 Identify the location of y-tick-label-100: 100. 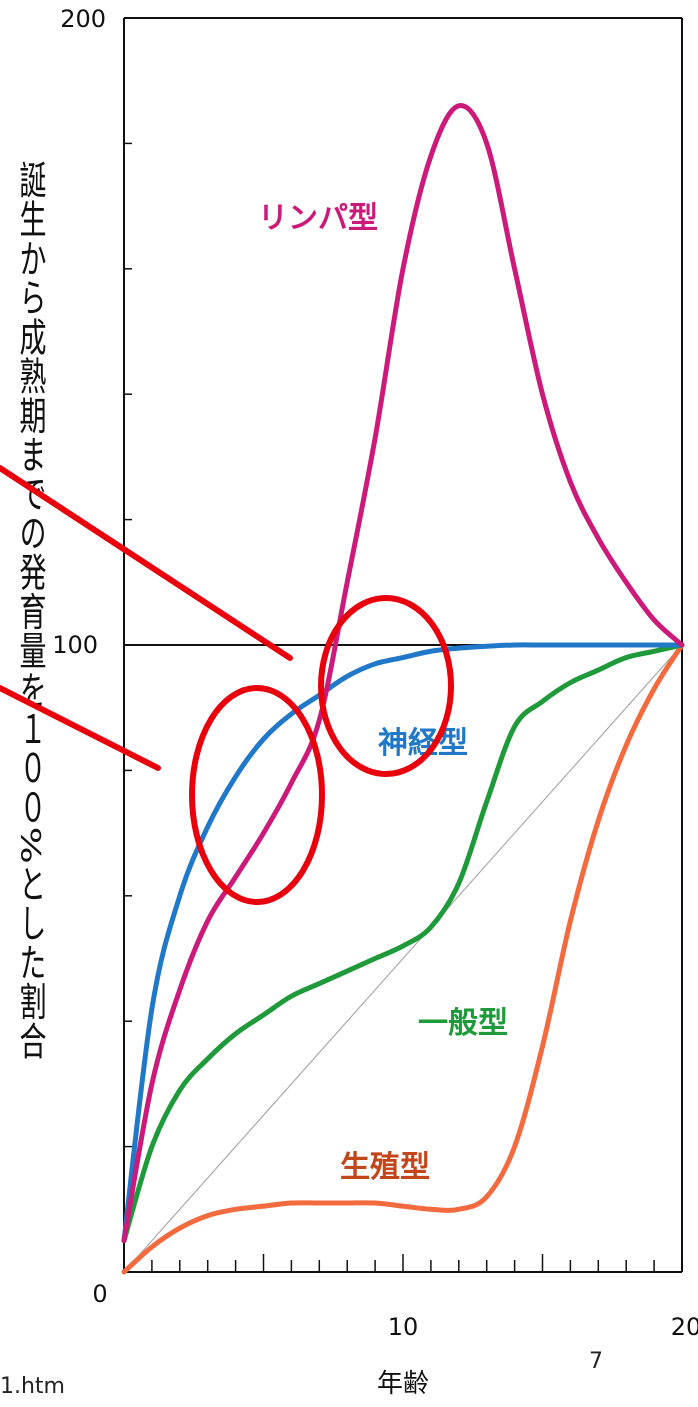
(75, 645).